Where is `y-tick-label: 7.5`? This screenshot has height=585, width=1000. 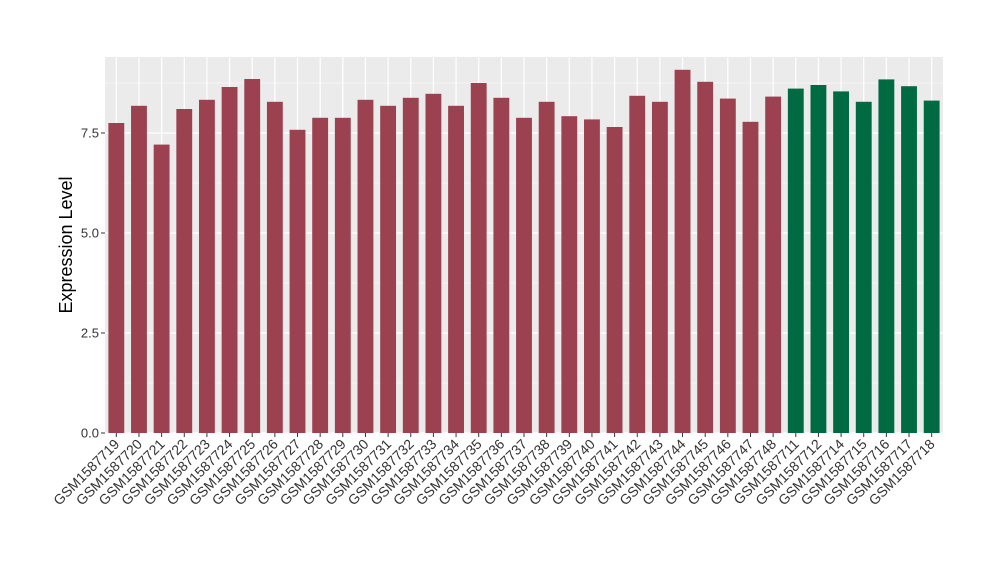
y-tick-label: 7.5 is located at coordinates (90, 133).